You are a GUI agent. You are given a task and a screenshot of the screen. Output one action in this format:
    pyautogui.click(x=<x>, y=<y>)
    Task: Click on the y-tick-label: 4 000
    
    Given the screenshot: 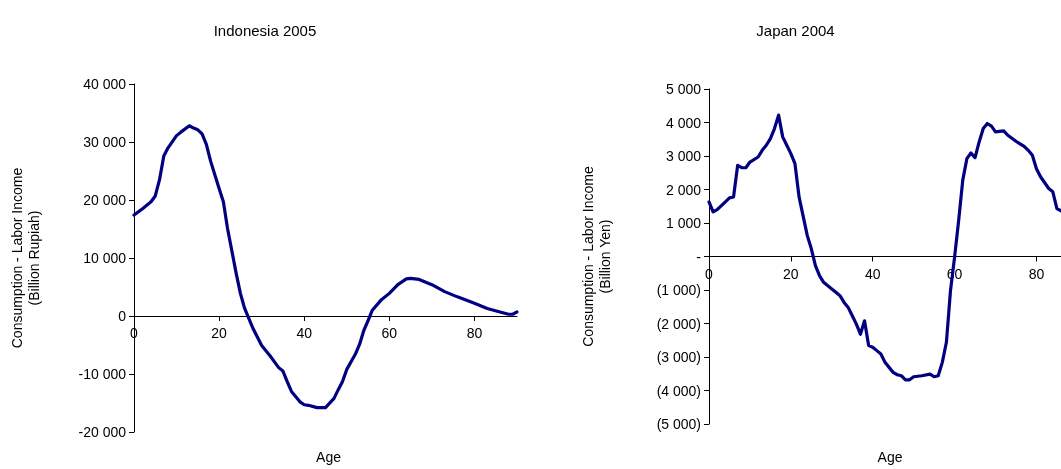 What is the action you would take?
    pyautogui.click(x=683, y=122)
    